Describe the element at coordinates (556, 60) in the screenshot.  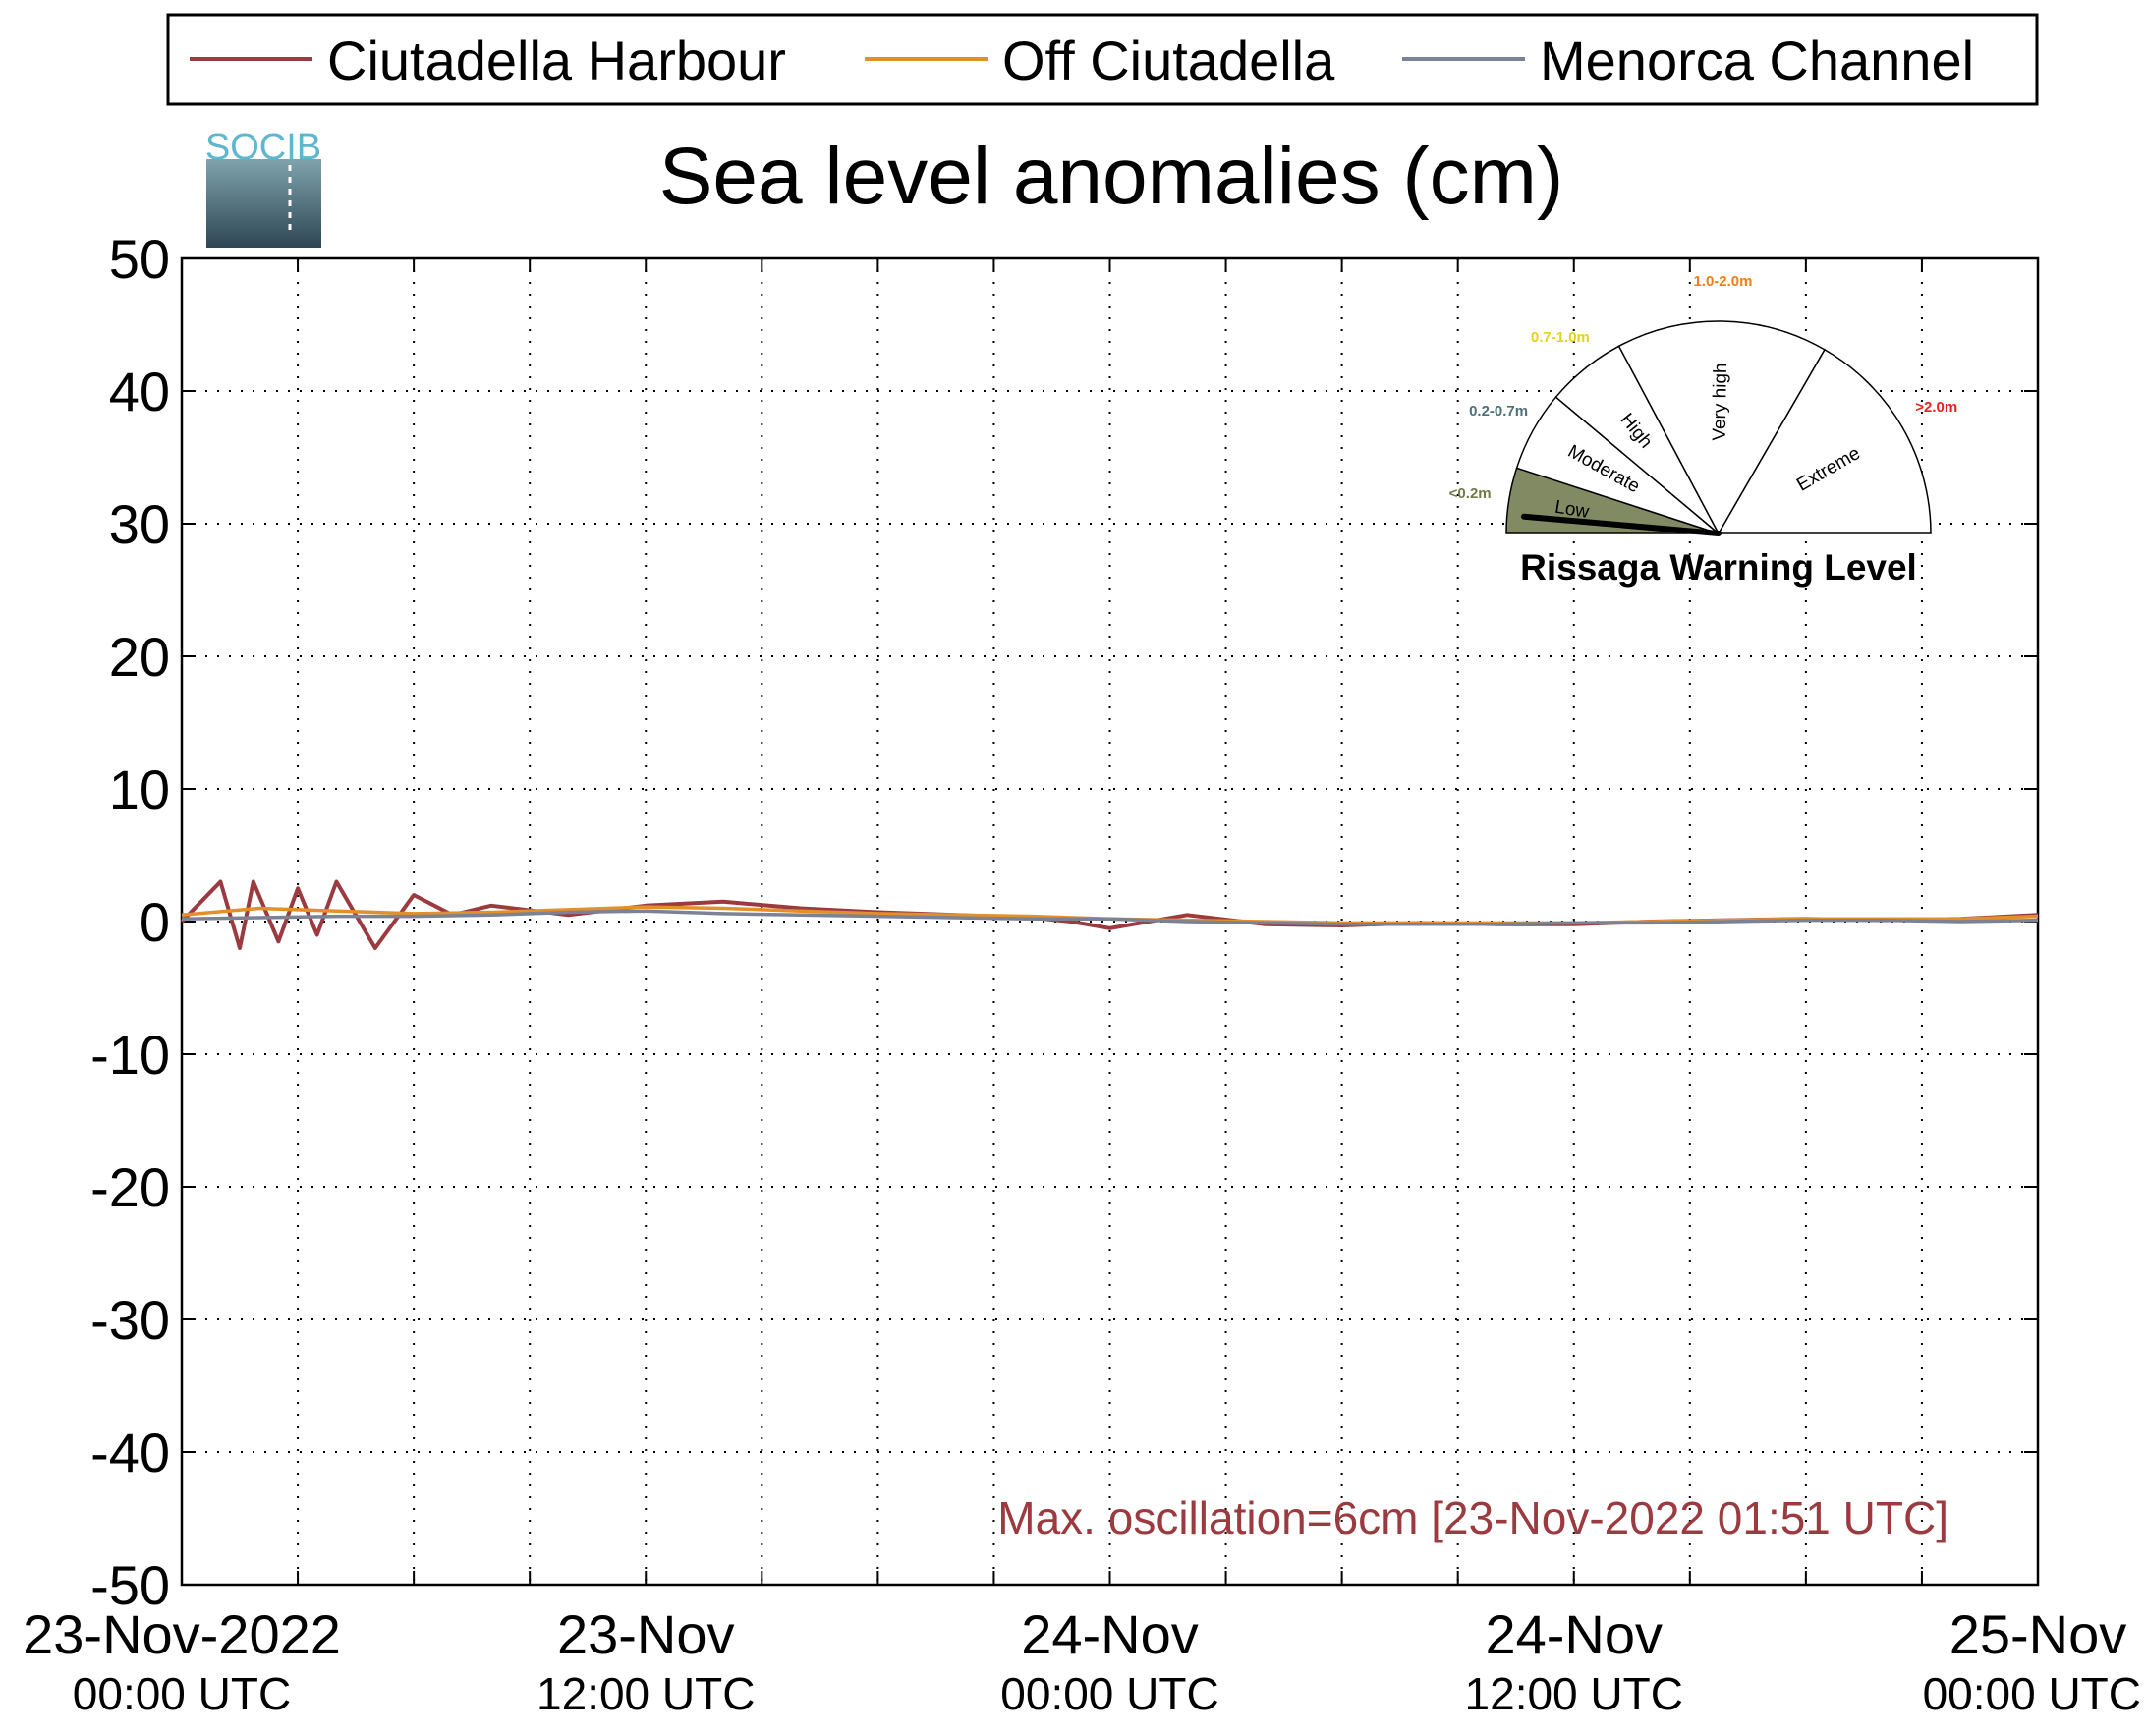
I see `legend-label-ciutadella-harbour: Ciutadella Harbour` at that location.